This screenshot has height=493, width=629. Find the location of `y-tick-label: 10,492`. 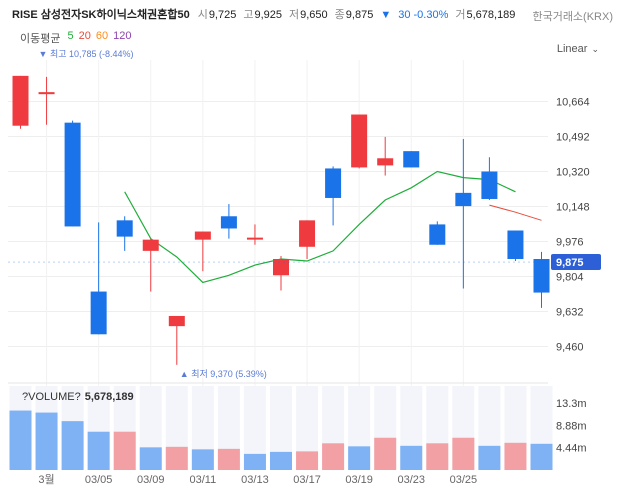

y-tick-label: 10,492 is located at coordinates (573, 138).